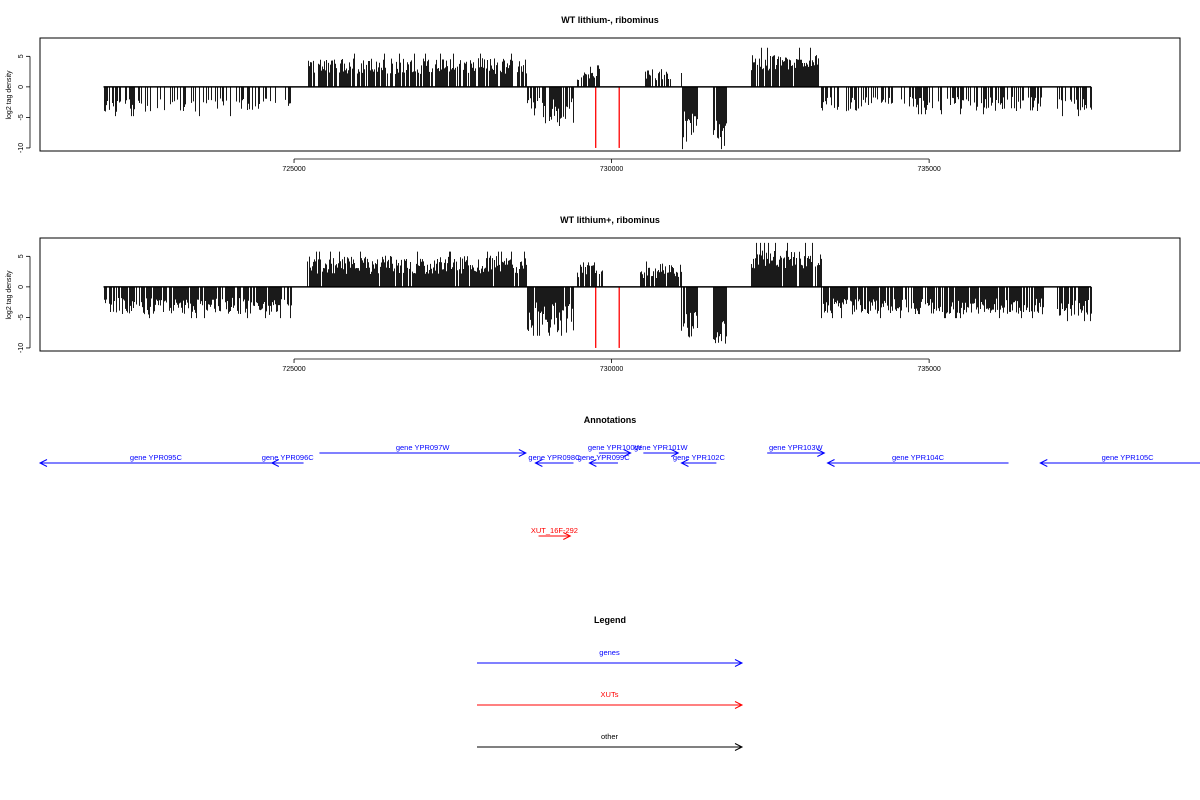 Image resolution: width=1200 pixels, height=800 pixels. I want to click on feature-gene-ypr096c: gene YPR096C, so click(288, 460).